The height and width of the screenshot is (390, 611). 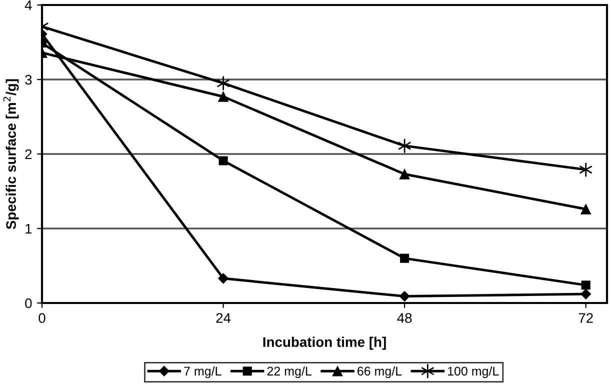 I want to click on legend-label: 66 mg/L, so click(x=380, y=372).